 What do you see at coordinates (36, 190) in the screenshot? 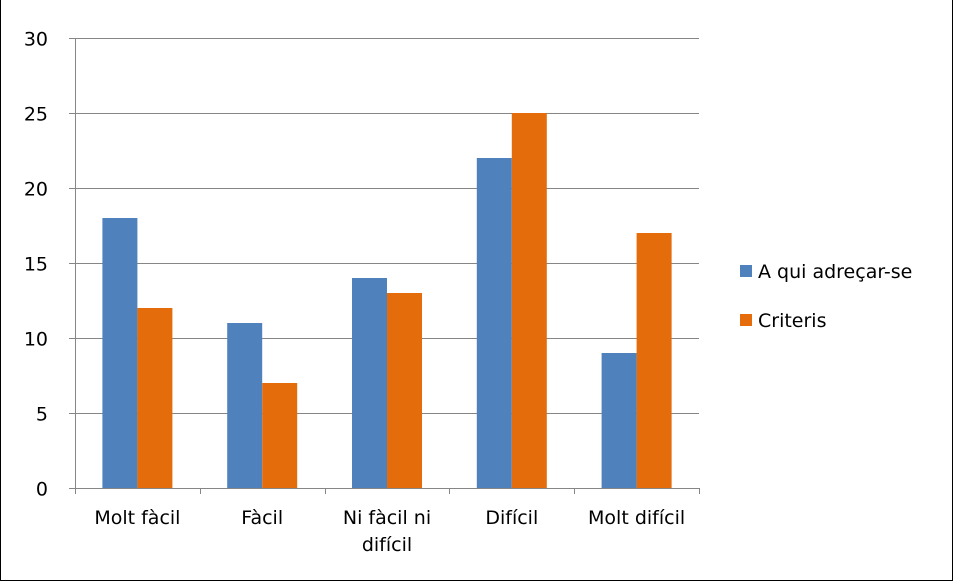
I see `y-tick-label: 20` at bounding box center [36, 190].